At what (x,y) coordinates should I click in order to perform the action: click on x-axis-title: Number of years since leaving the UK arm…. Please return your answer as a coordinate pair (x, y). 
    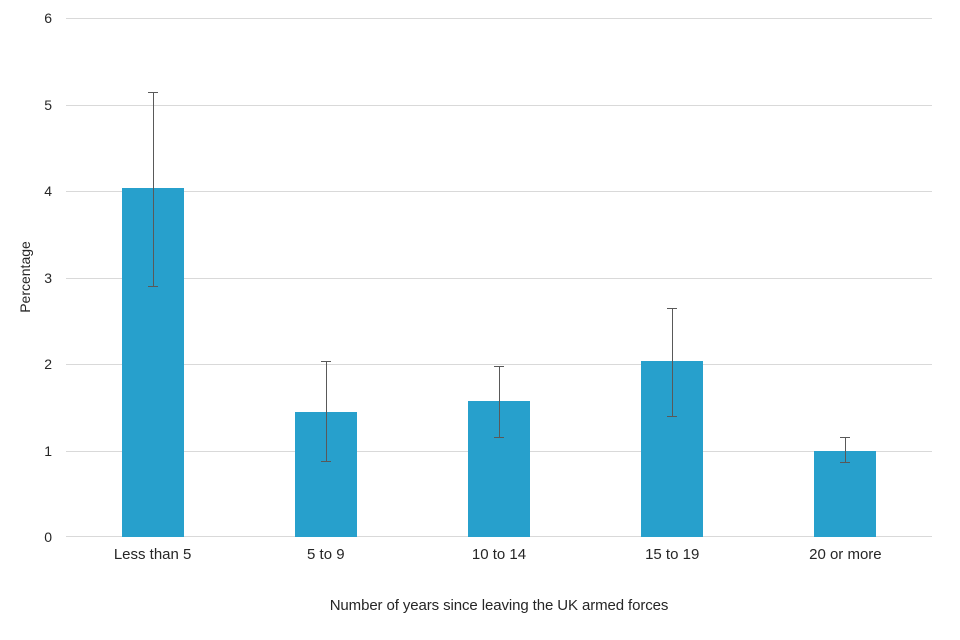
    Looking at the image, I should click on (499, 605).